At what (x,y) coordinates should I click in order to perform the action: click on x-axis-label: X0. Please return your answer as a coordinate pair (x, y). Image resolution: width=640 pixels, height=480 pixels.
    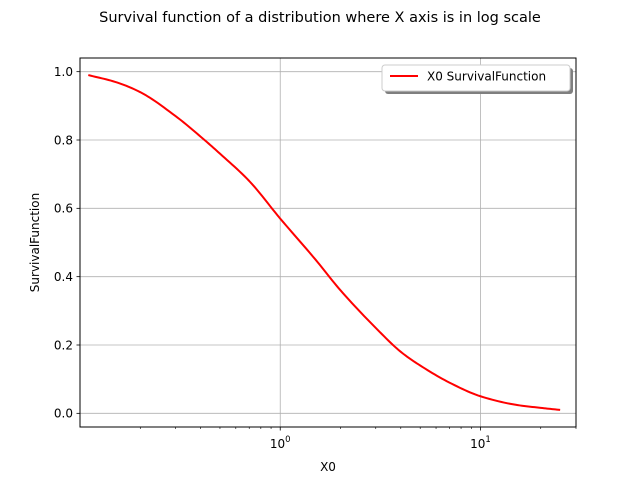
    Looking at the image, I should click on (328, 467).